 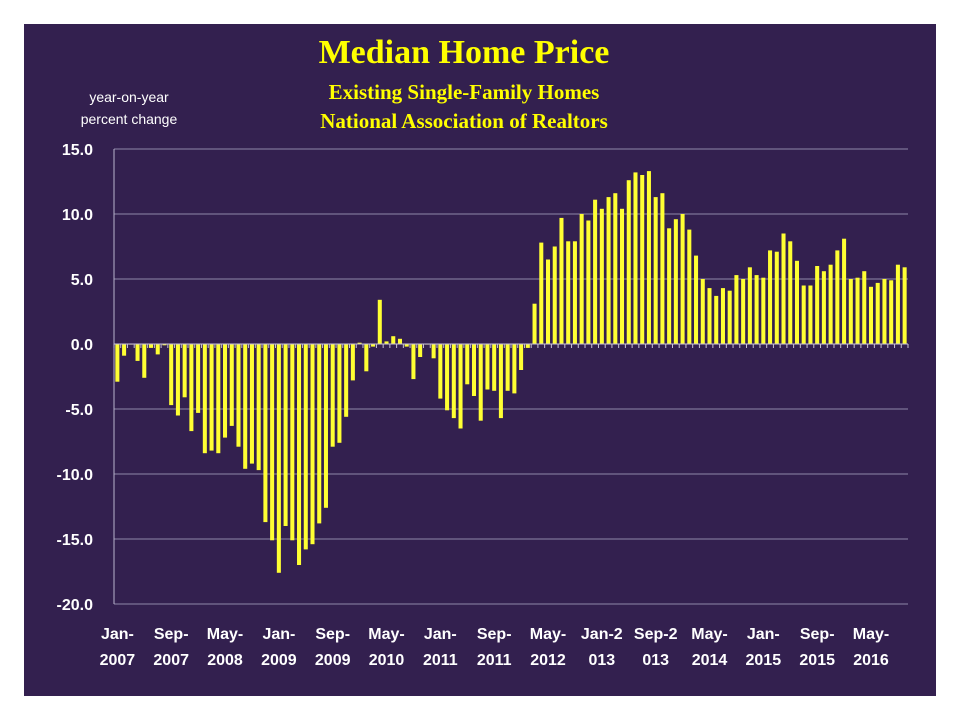 I want to click on x-tick-label-bottom: 2015, so click(x=764, y=660).